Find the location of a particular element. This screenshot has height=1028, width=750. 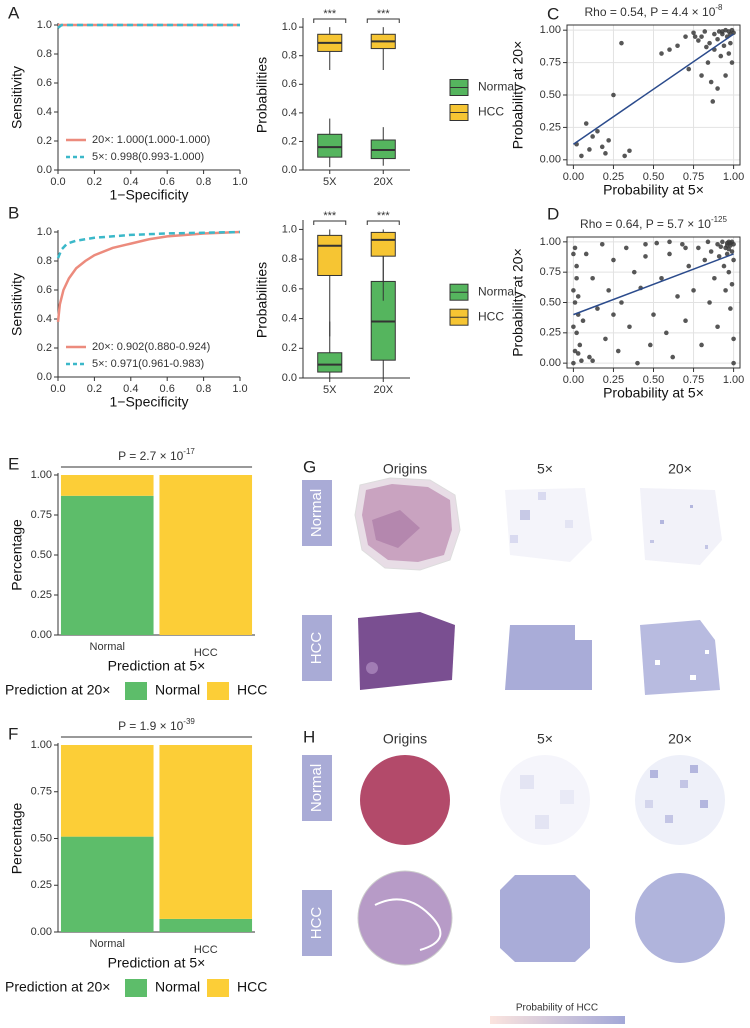

y-tick-label: 0.6 is located at coordinates (289, 84).